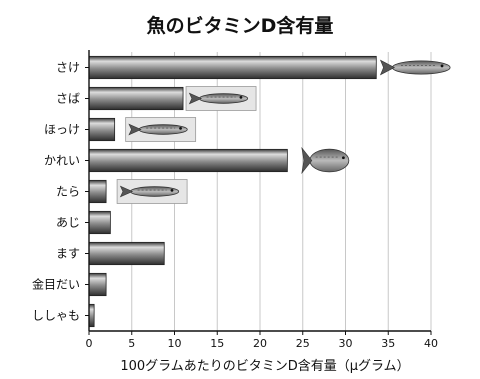 This screenshot has height=379, width=480. Describe the element at coordinates (240, 25) in the screenshot. I see `chart-title: 魚のビタミンD含有量` at that location.